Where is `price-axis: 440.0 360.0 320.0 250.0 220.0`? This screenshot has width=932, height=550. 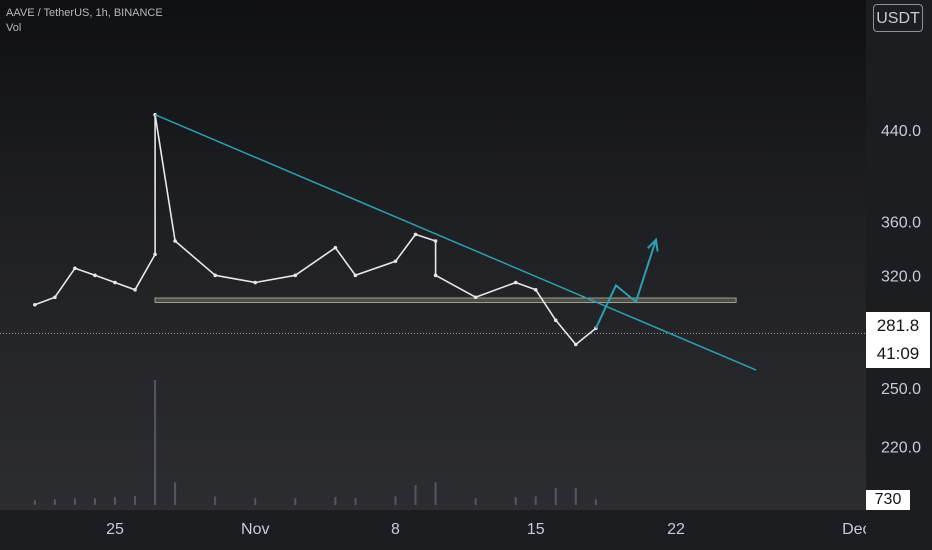 price-axis: 440.0 360.0 320.0 250.0 220.0 is located at coordinates (899, 275).